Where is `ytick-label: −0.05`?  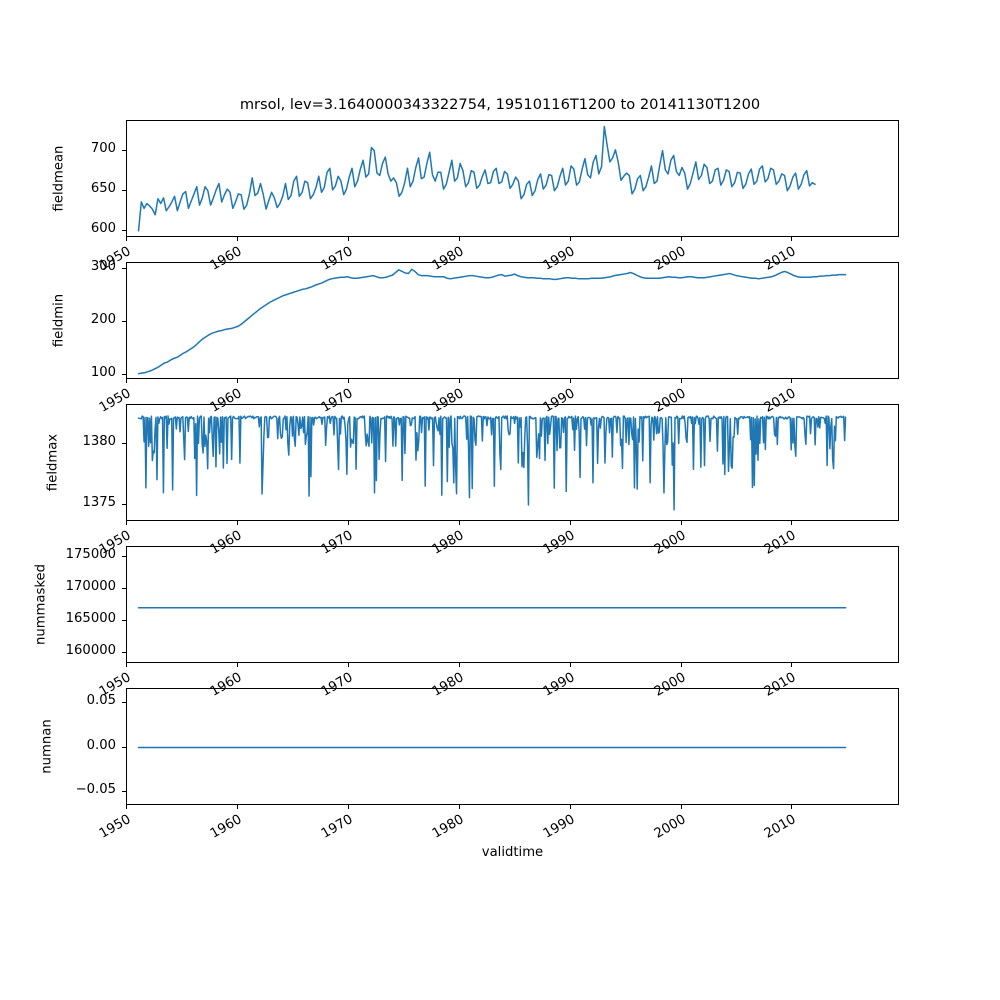
ytick-label: −0.05 is located at coordinates (95, 789).